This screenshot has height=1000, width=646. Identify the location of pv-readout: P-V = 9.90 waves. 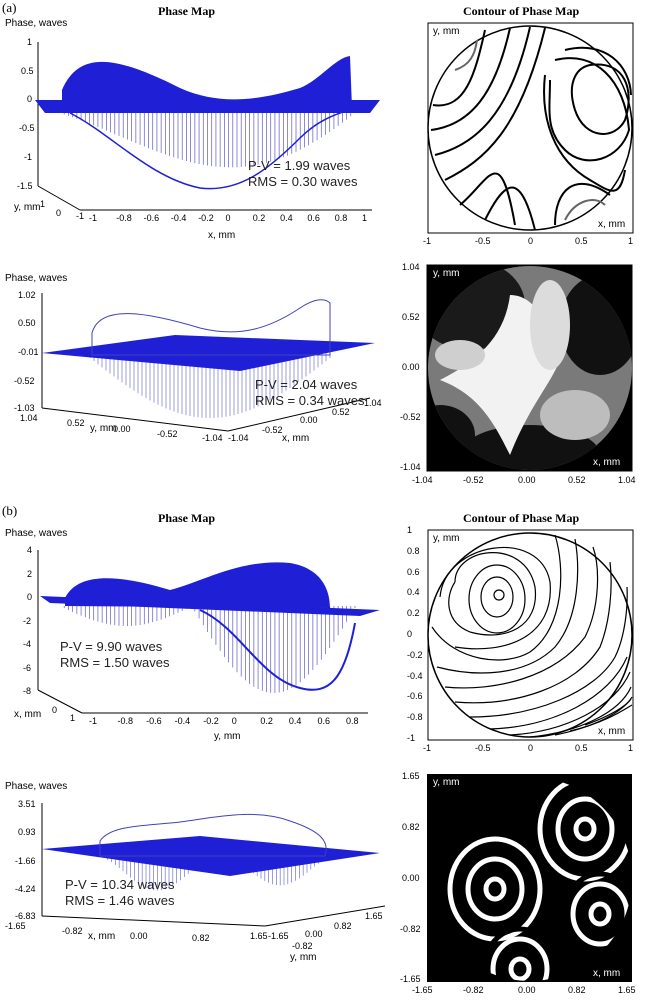
(111, 646).